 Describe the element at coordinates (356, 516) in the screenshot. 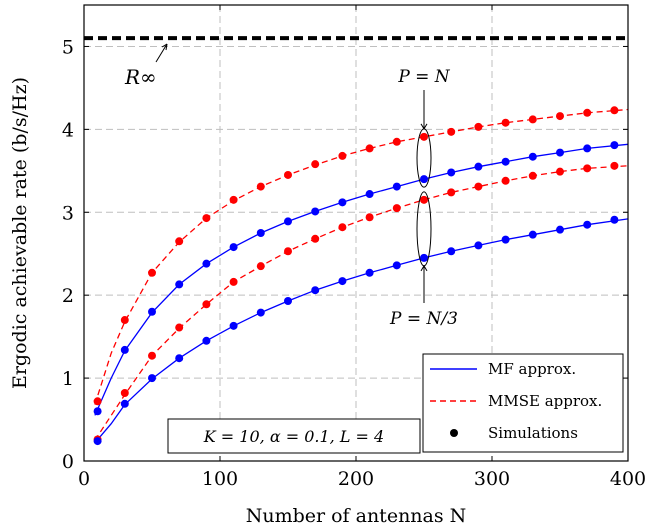

I see `x-axis-label: Number of antennas N` at that location.